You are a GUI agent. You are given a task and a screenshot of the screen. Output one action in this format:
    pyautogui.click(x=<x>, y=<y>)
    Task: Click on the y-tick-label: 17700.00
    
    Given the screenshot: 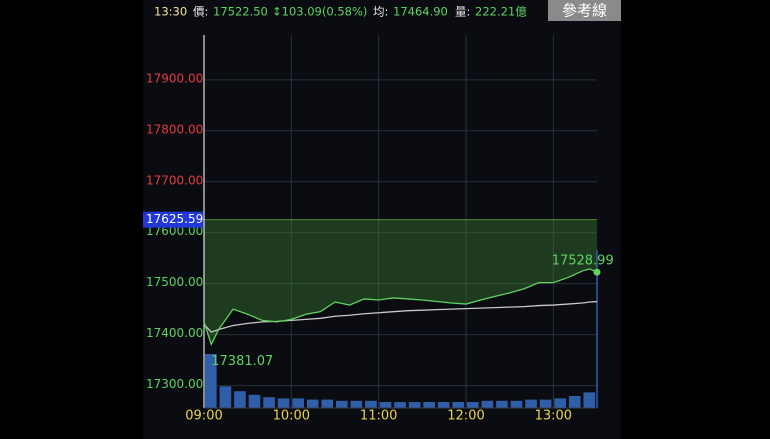 What is the action you would take?
    pyautogui.click(x=174, y=180)
    